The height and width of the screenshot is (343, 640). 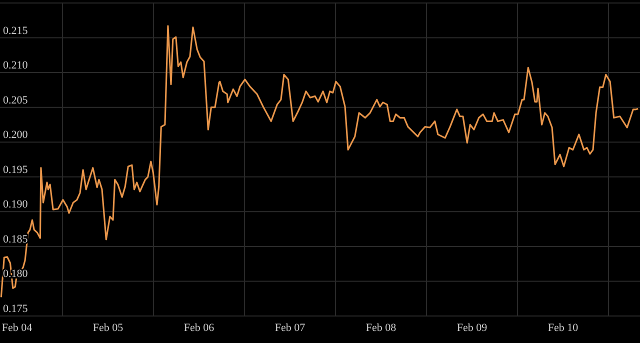 What do you see at coordinates (290, 328) in the screenshot?
I see `x-tick-label: Feb 07` at bounding box center [290, 328].